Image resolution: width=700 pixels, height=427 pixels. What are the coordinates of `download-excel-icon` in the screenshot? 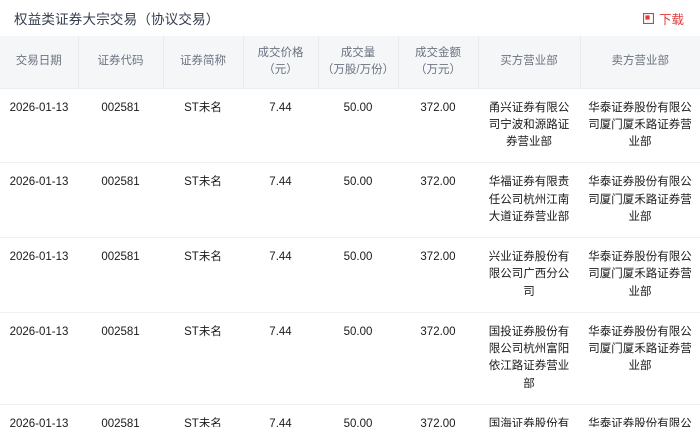 It's located at (648, 18).